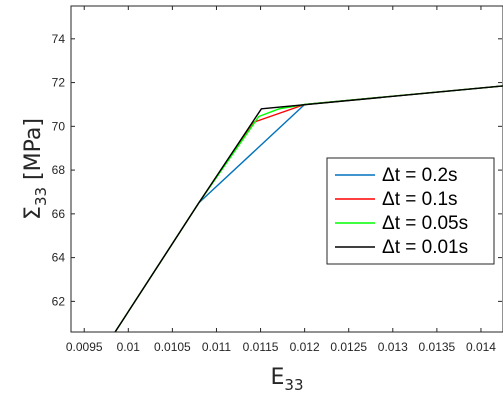 The height and width of the screenshot is (395, 503). What do you see at coordinates (420, 175) in the screenshot?
I see `legend-label-0: Δt = 0.2s` at bounding box center [420, 175].